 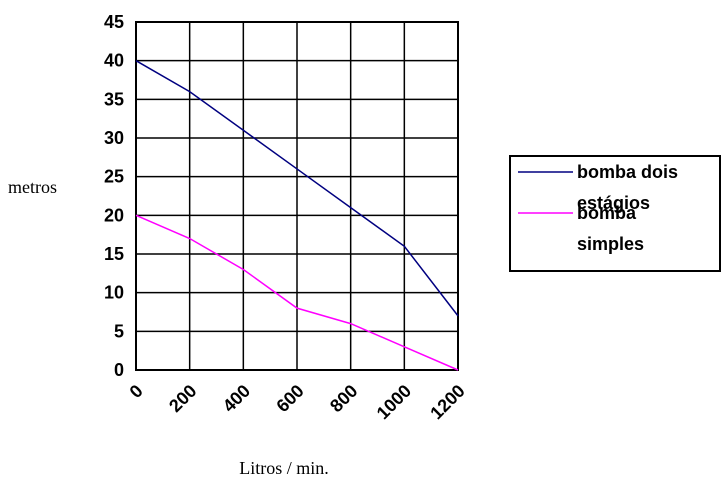 I want to click on y-axis-ticks: 0 5 10 15 20 25 30 35 40 45, so click(x=114, y=196).